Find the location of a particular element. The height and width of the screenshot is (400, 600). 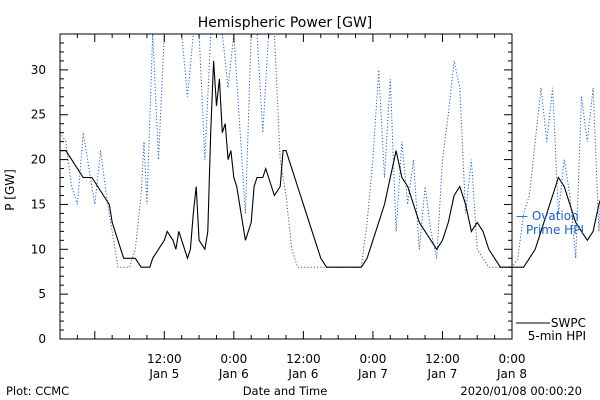

legend-ovation-line2: Prime HPI is located at coordinates (555, 230).